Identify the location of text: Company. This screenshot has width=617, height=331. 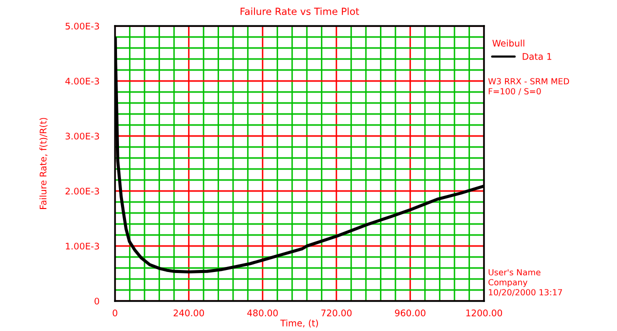
(508, 283).